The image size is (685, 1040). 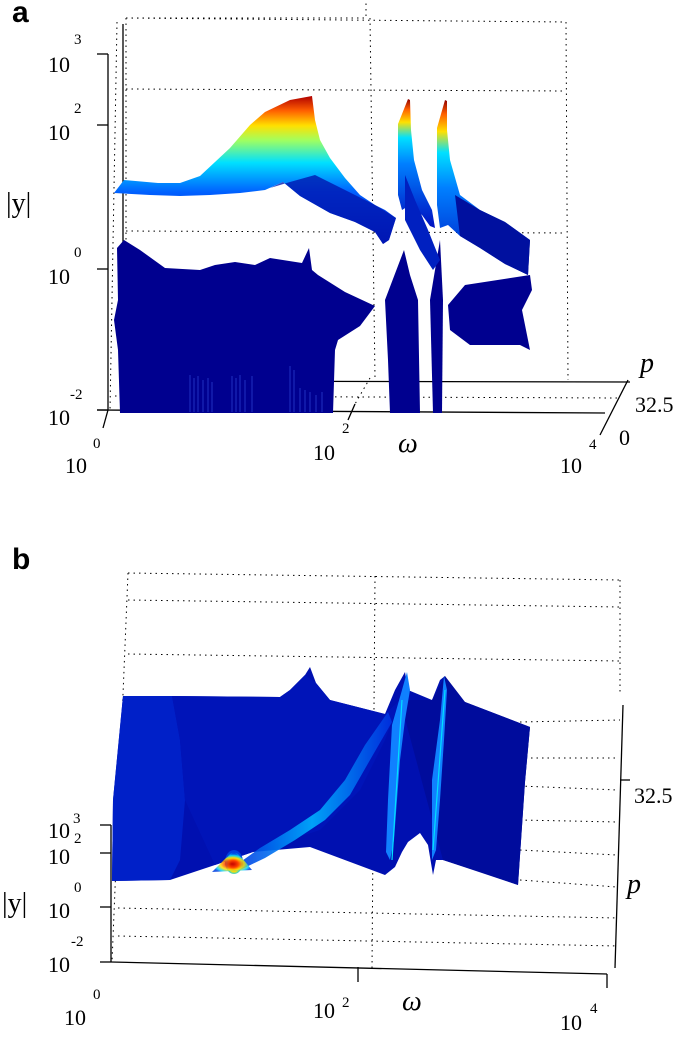 What do you see at coordinates (14, 903) in the screenshot?
I see `y-axis-label-b: |y|` at bounding box center [14, 903].